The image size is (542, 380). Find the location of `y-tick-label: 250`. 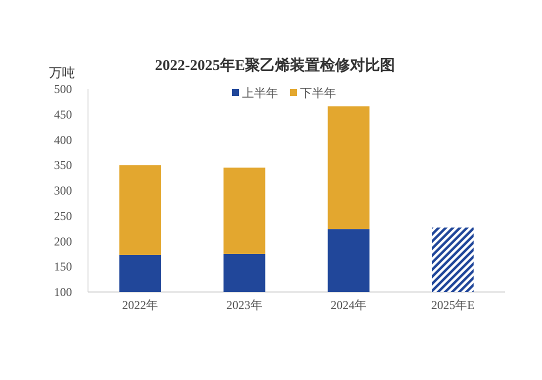

y-tick-label: 250 is located at coordinates (63, 215).